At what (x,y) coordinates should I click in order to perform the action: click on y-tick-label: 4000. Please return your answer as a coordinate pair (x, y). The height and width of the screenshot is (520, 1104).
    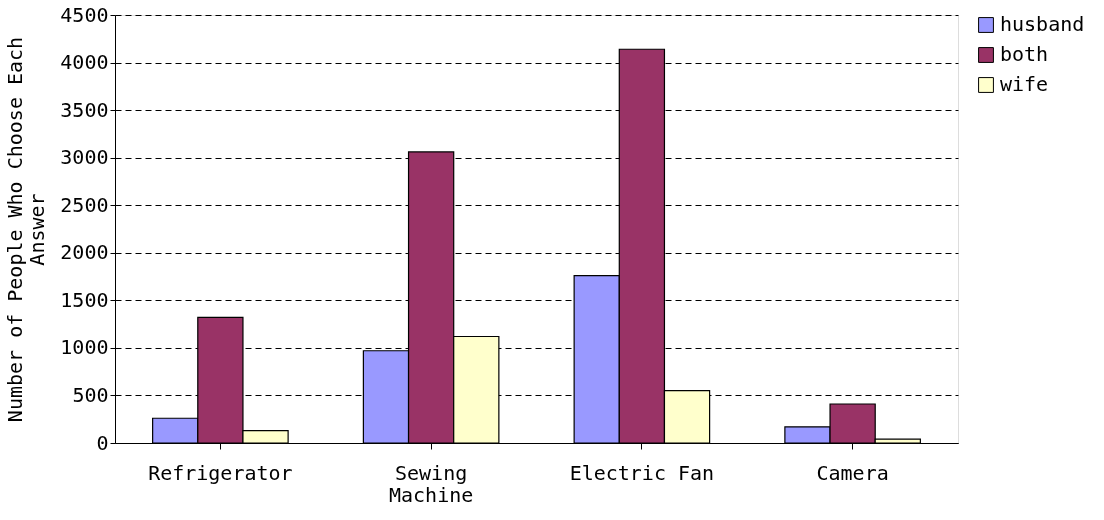
    Looking at the image, I should click on (84, 62).